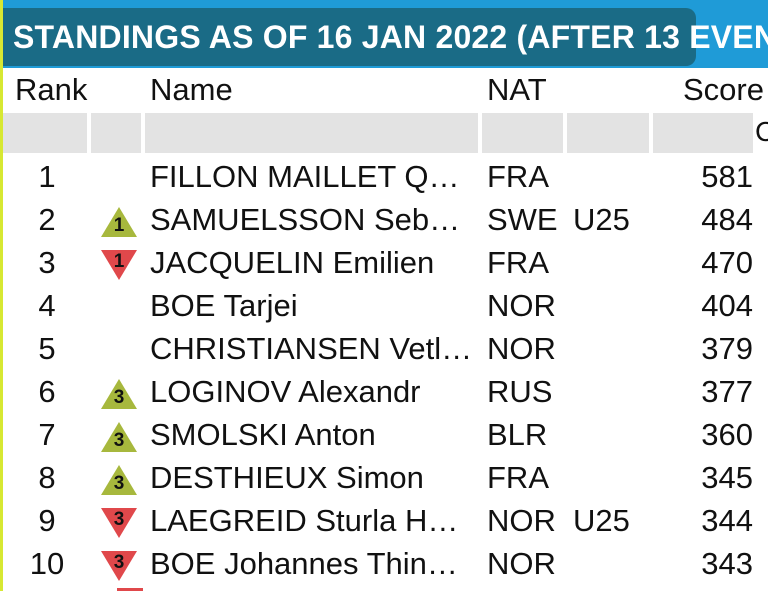 Image resolution: width=768 pixels, height=591 pixels. Describe the element at coordinates (727, 434) in the screenshot. I see `score-cell: 360` at that location.